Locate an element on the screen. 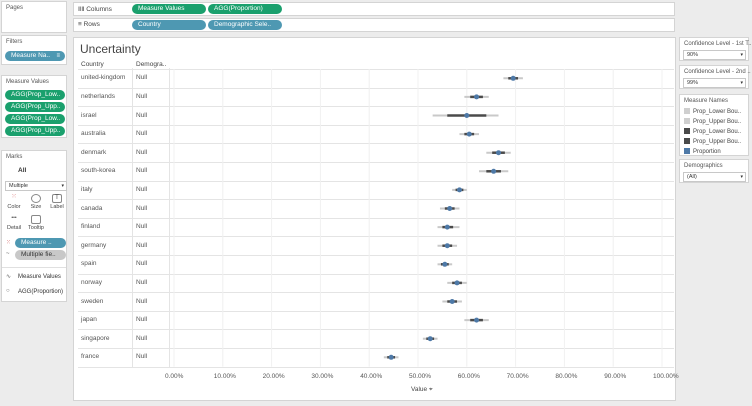  detail-button: ••• Detail is located at coordinates (14, 223).